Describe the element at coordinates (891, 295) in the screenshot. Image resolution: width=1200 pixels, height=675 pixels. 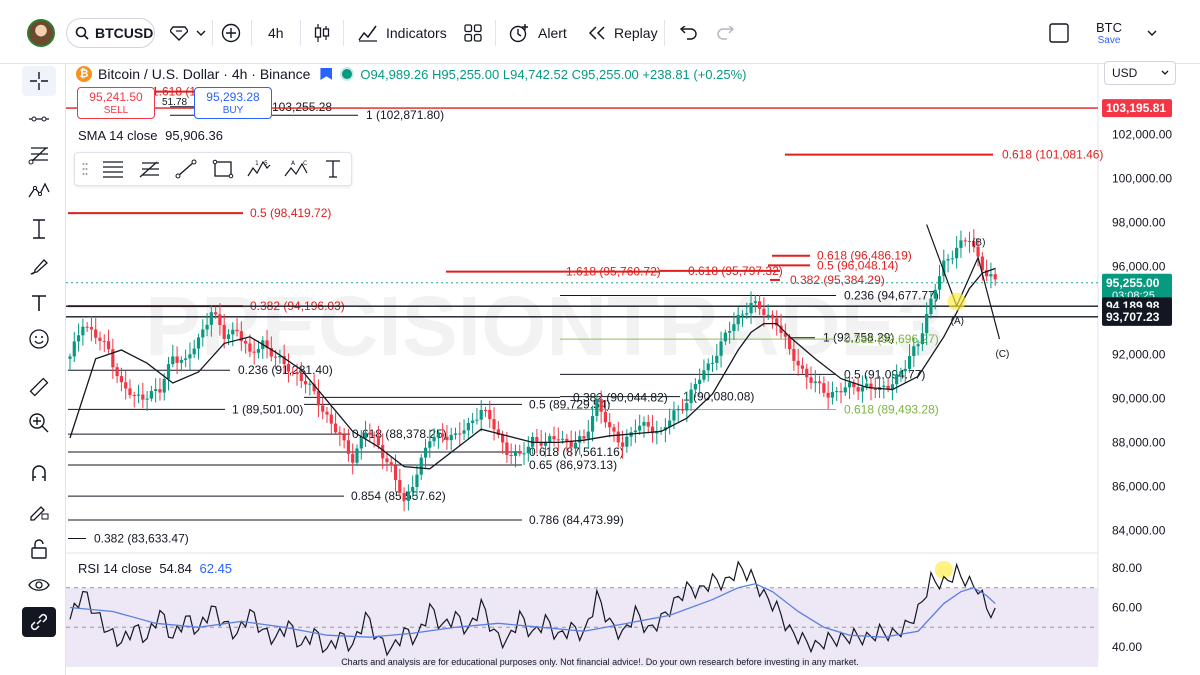
I see `fib-level-label: 0.236 (94,677.77)` at that location.